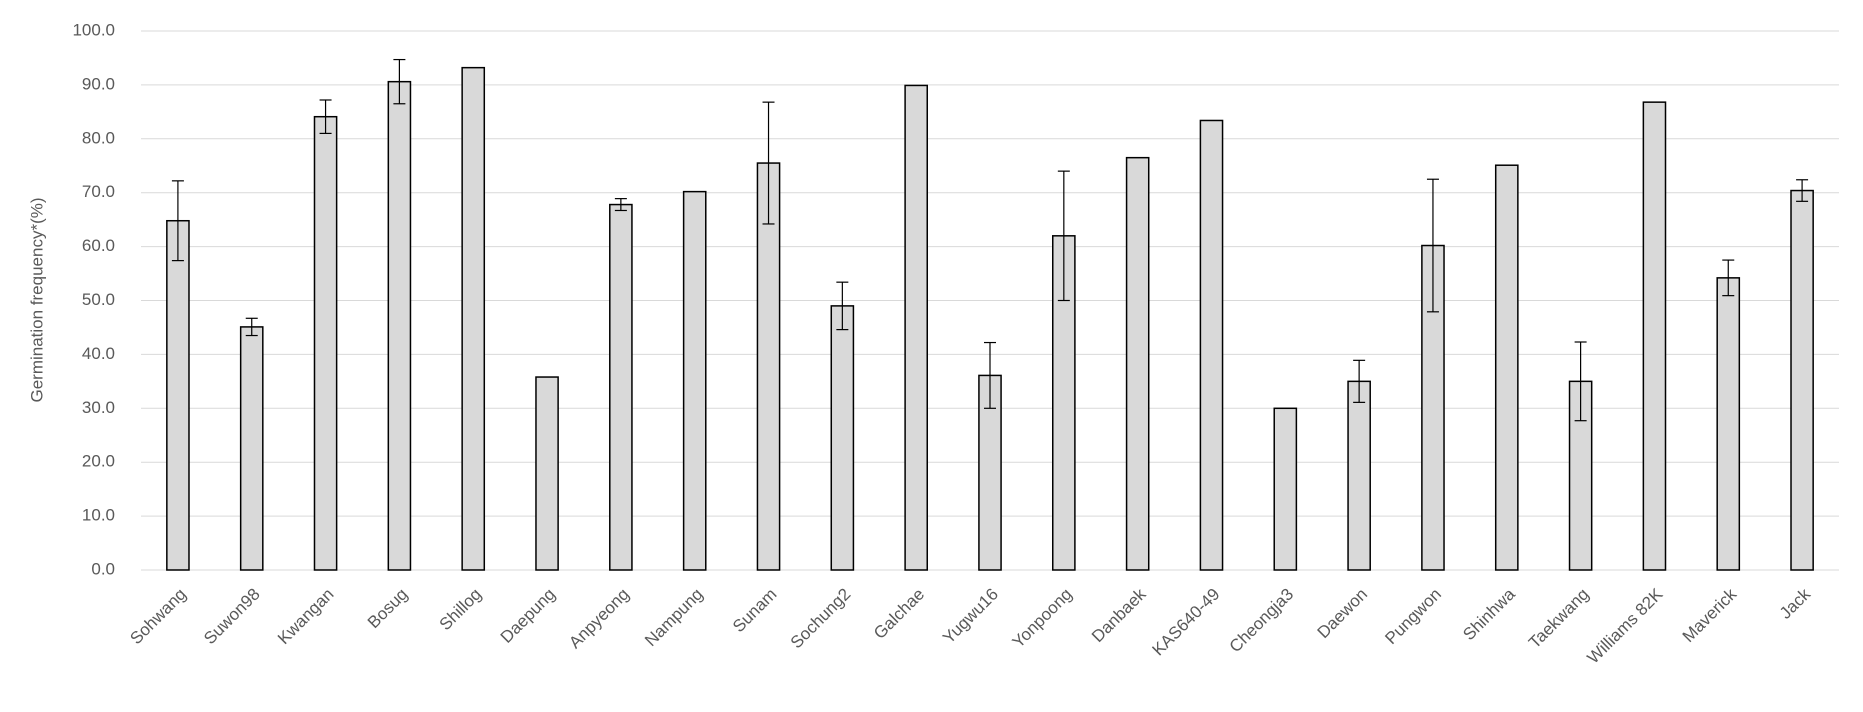 The height and width of the screenshot is (712, 1863). What do you see at coordinates (821, 619) in the screenshot?
I see `x-tick-label: Sochung2` at bounding box center [821, 619].